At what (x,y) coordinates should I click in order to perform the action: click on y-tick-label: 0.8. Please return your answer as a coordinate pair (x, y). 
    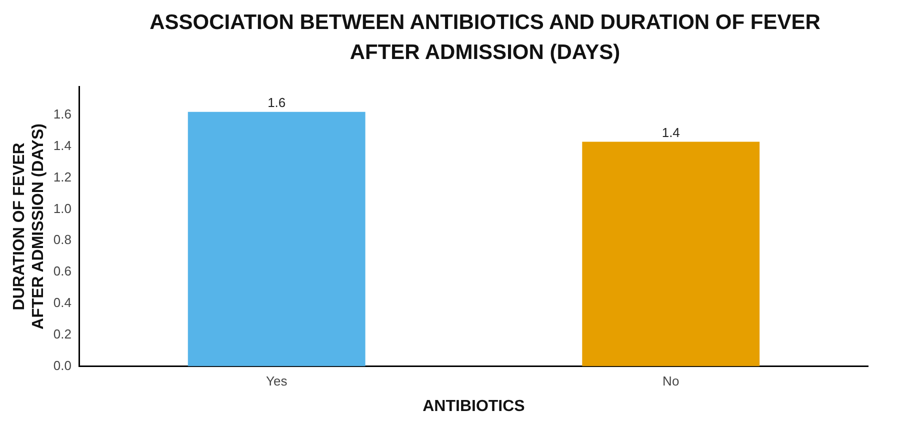
    Looking at the image, I should click on (62, 240).